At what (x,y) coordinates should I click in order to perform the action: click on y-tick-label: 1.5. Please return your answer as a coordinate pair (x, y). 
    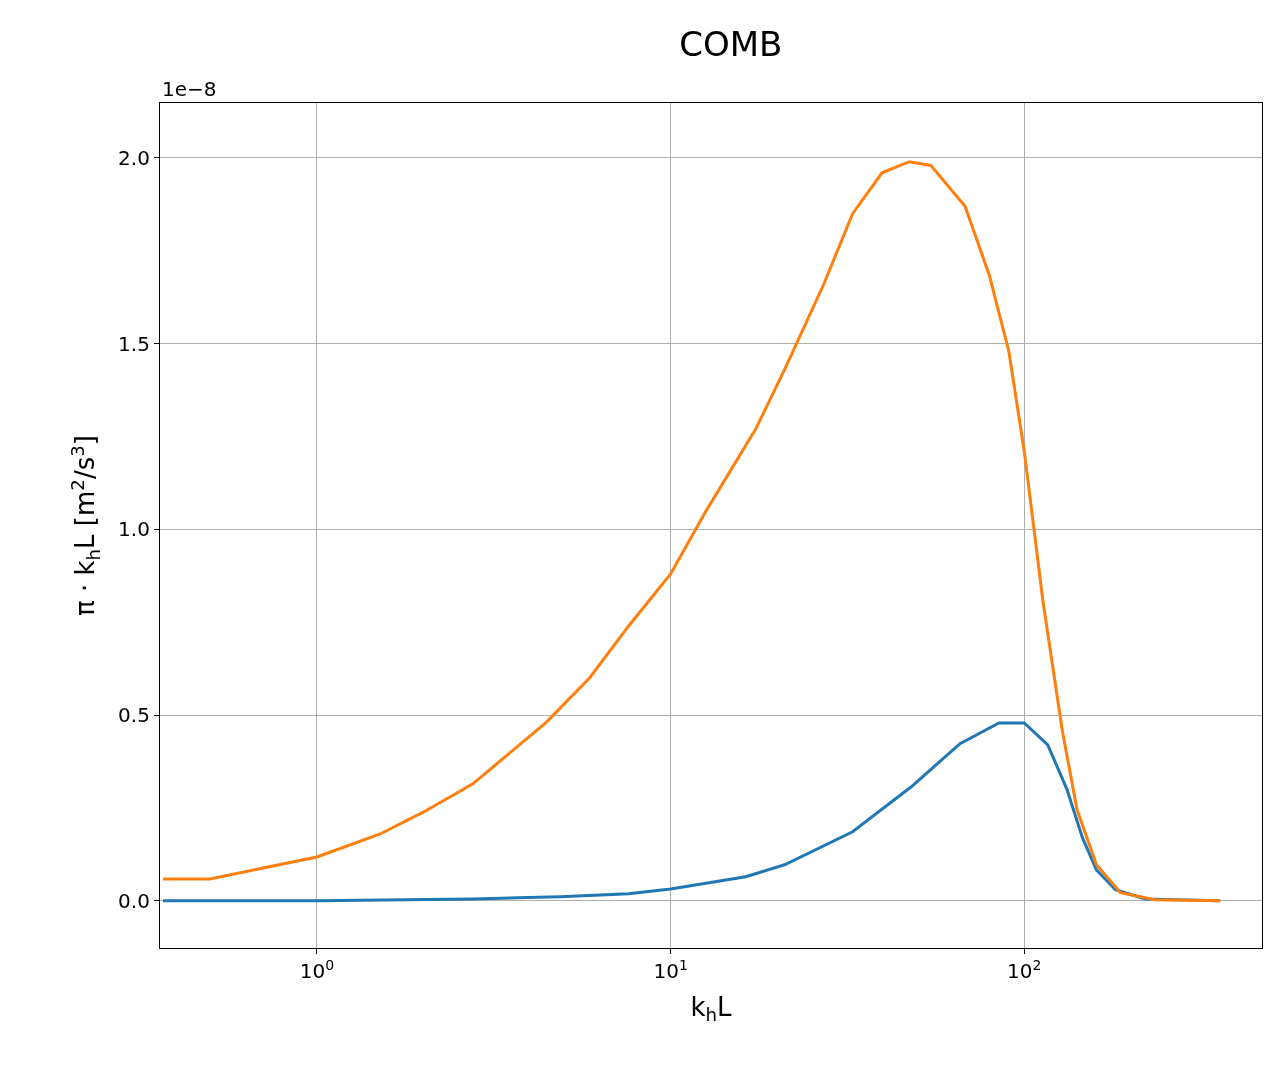
    Looking at the image, I should click on (134, 343).